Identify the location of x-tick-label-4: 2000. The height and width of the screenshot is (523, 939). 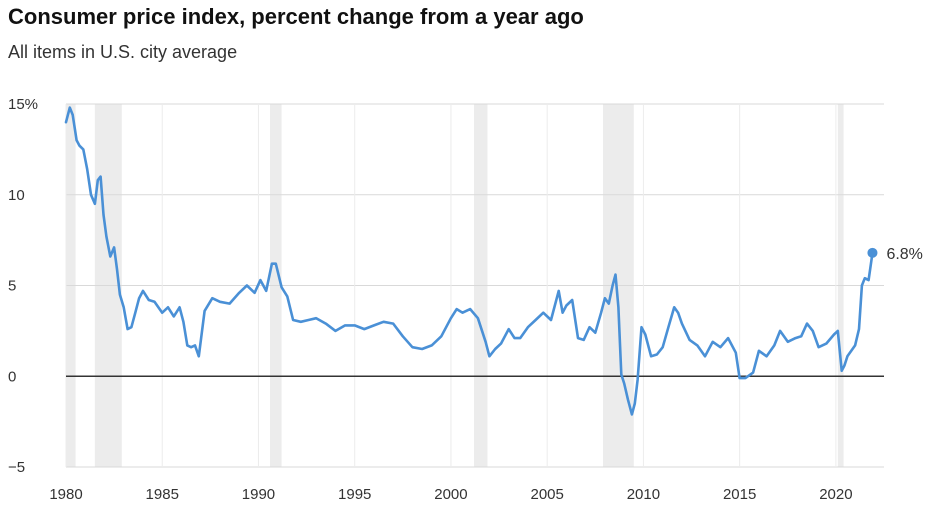
(450, 494).